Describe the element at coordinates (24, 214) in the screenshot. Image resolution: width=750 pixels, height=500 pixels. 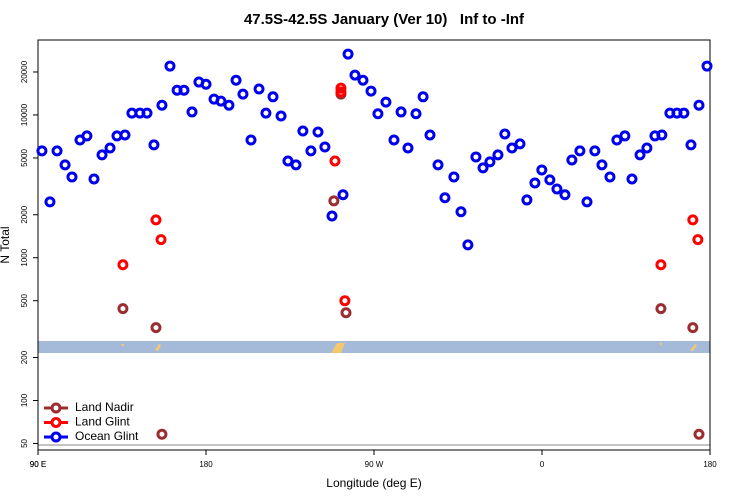
I see `y-tick-label: 2000` at that location.